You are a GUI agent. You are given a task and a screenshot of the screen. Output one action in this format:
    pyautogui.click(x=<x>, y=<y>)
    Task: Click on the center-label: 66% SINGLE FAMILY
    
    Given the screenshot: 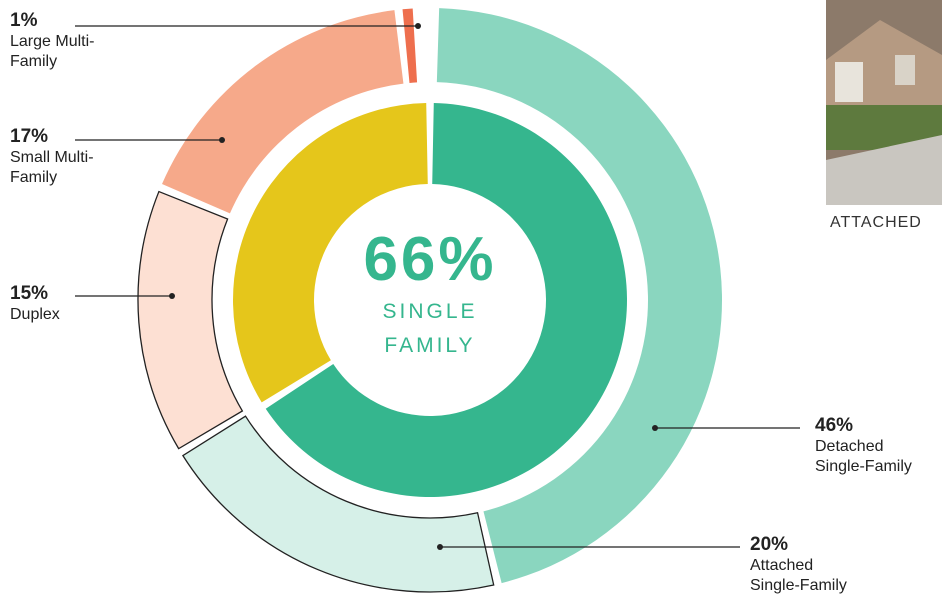 What is the action you would take?
    pyautogui.click(x=430, y=294)
    